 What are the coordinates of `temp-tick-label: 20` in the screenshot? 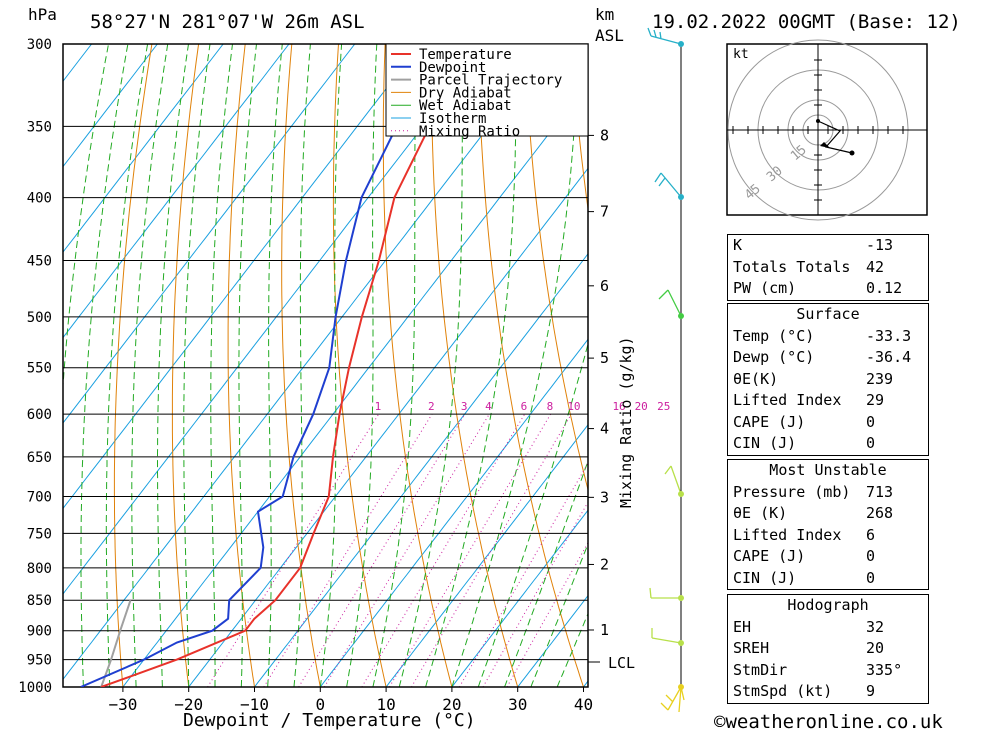 It's located at (451, 704).